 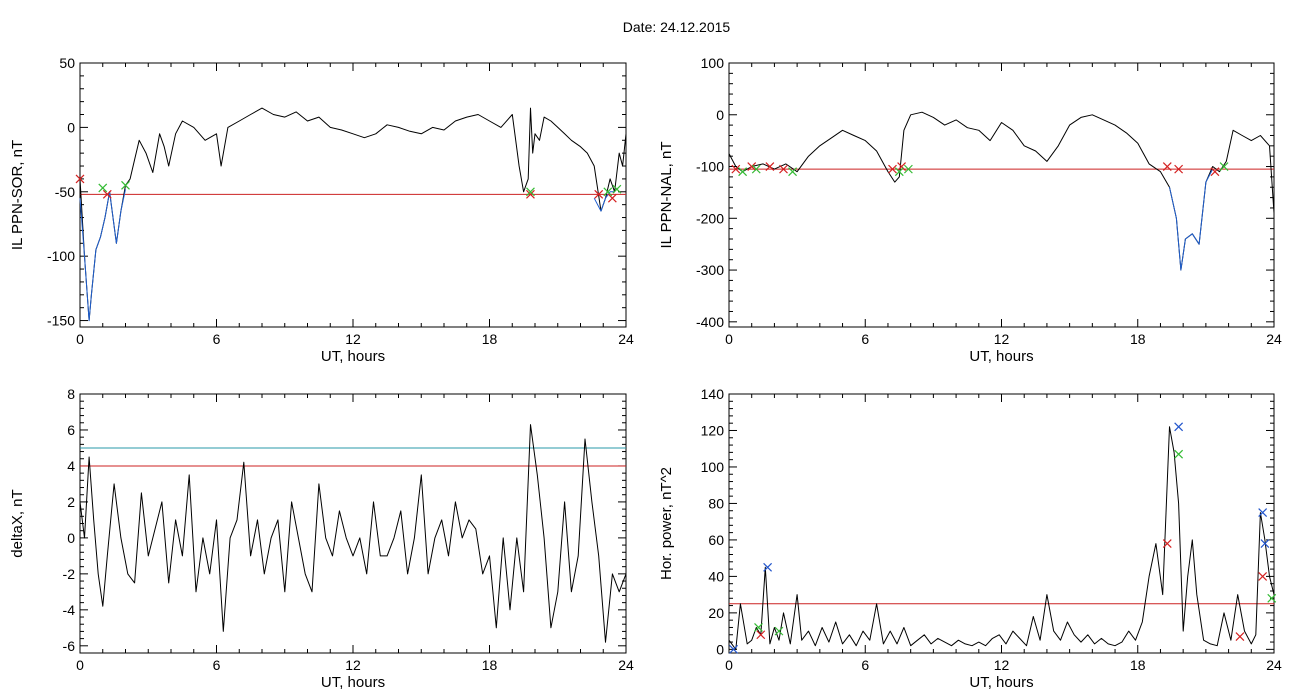 What do you see at coordinates (71, 466) in the screenshot?
I see `y-tick-label: 4` at bounding box center [71, 466].